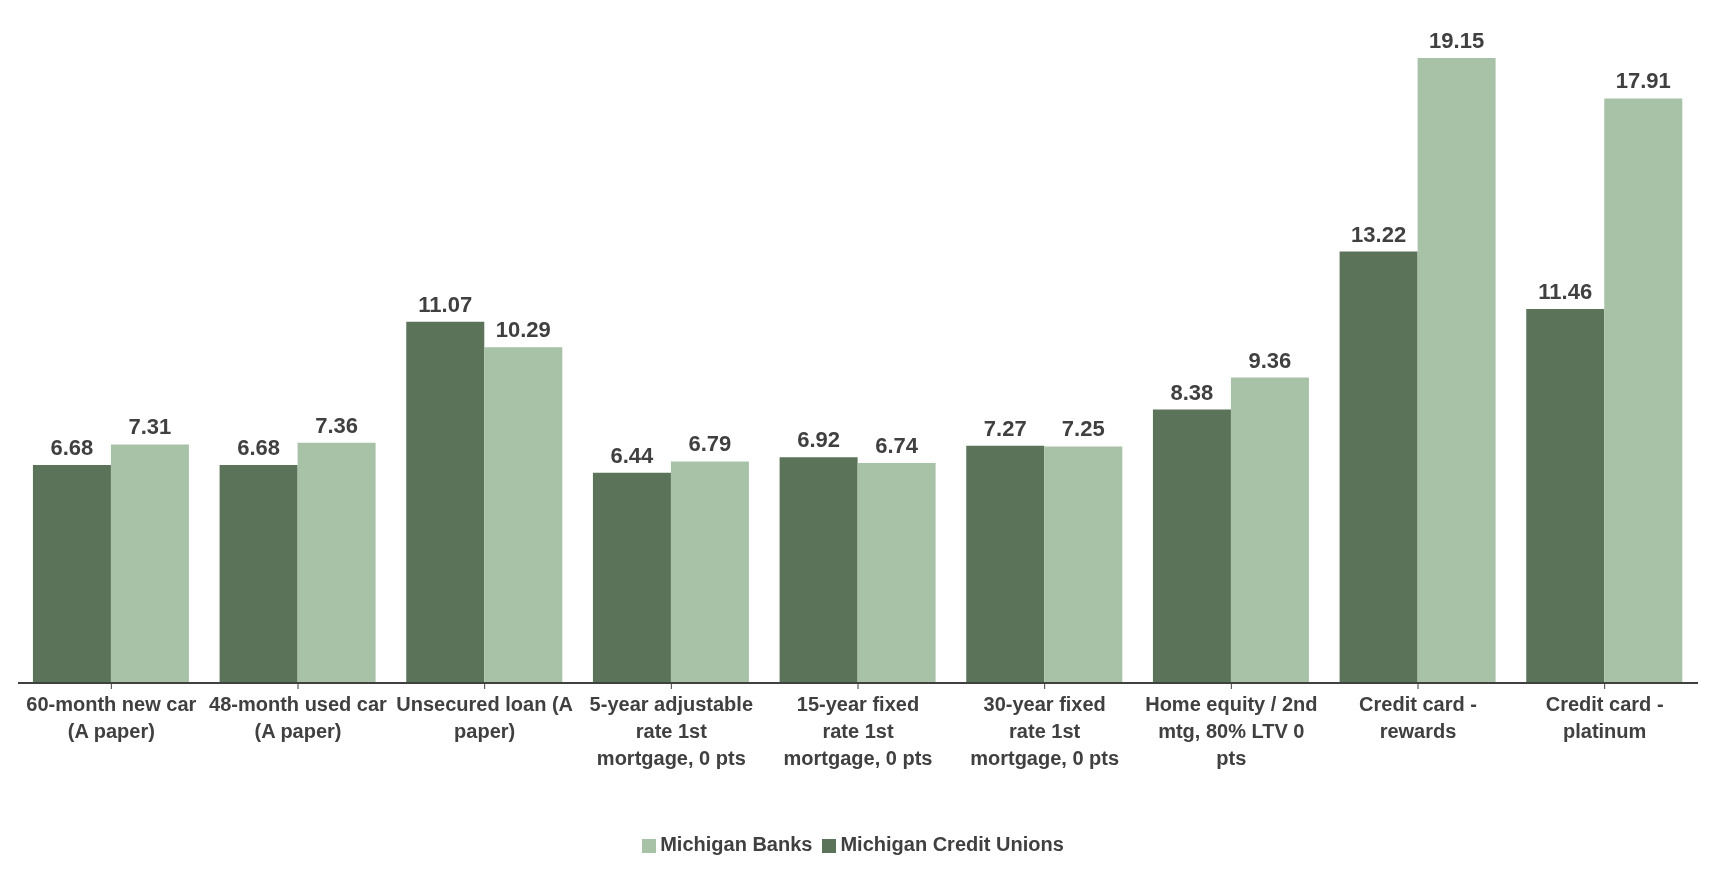 Image resolution: width=1715 pixels, height=884 pixels. What do you see at coordinates (632, 455) in the screenshot?
I see `data-label: 6.44` at bounding box center [632, 455].